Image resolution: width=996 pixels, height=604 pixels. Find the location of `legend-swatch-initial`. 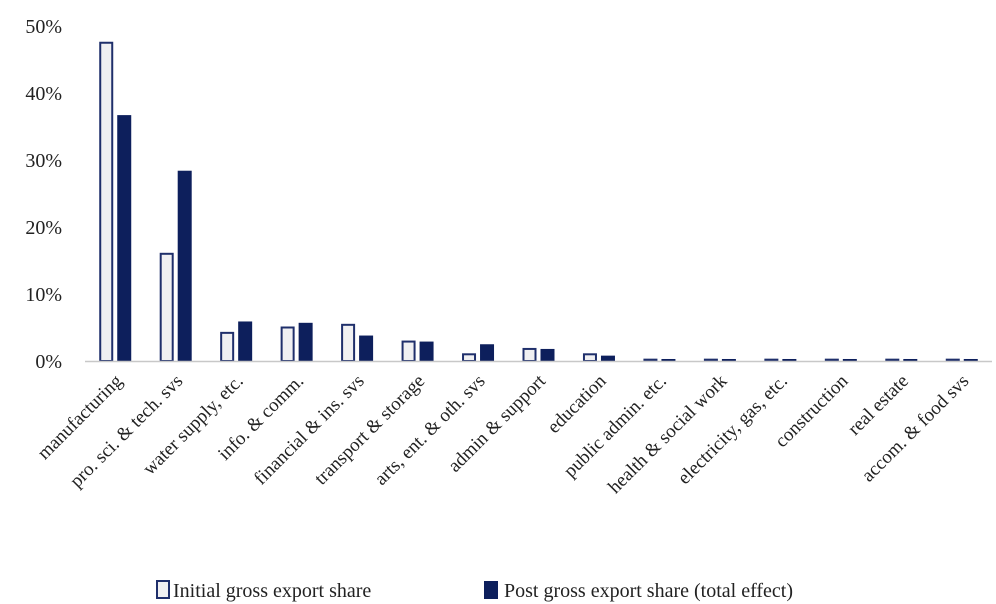

legend-swatch-initial is located at coordinates (163, 589).